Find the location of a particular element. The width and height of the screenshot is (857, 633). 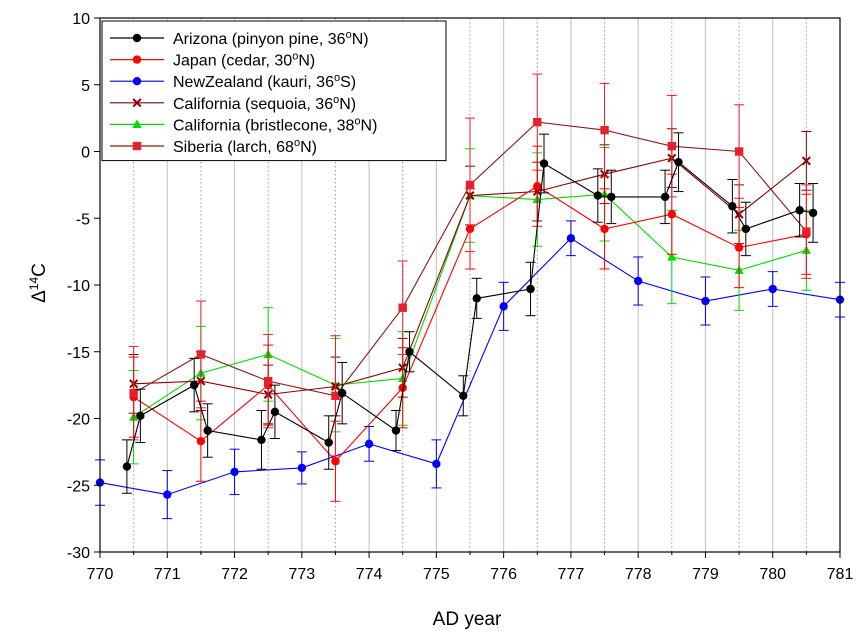

y-axis-title: Δ14C is located at coordinates (38, 283).